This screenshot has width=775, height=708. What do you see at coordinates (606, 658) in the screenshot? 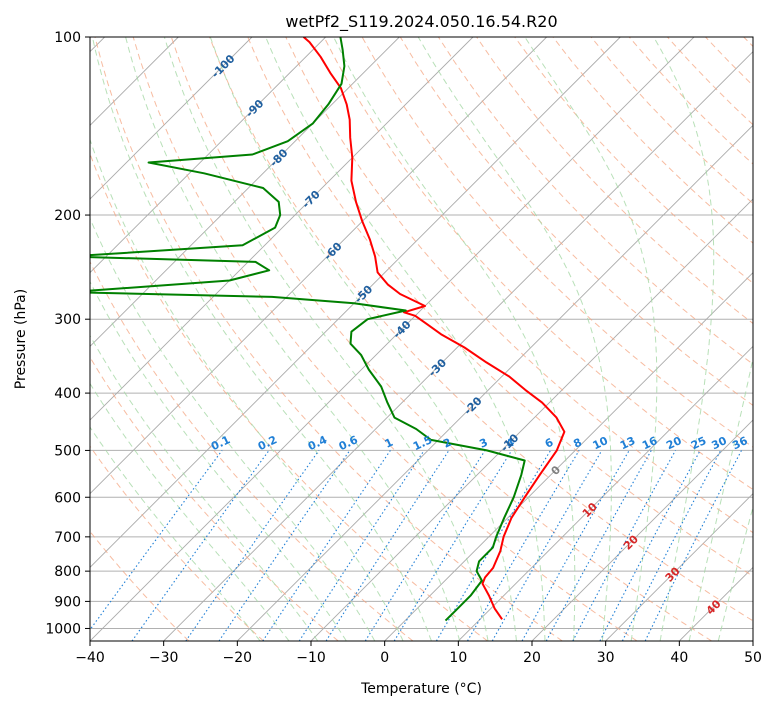
I see `x-tick-label: 30` at bounding box center [606, 658].